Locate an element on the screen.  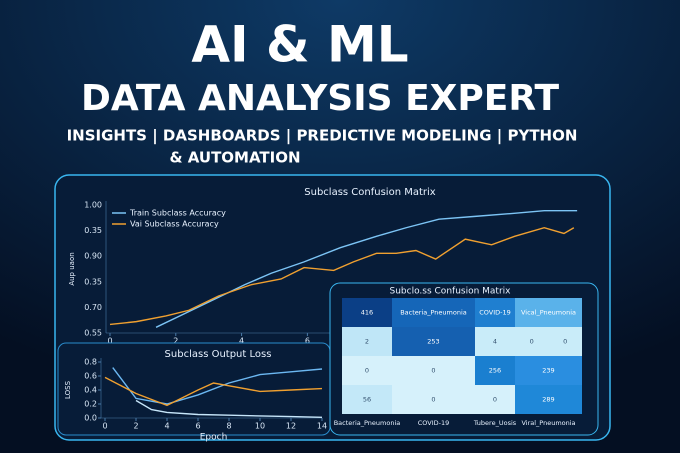
legend-label: Vai Subclass Accuracy is located at coordinates (174, 224).